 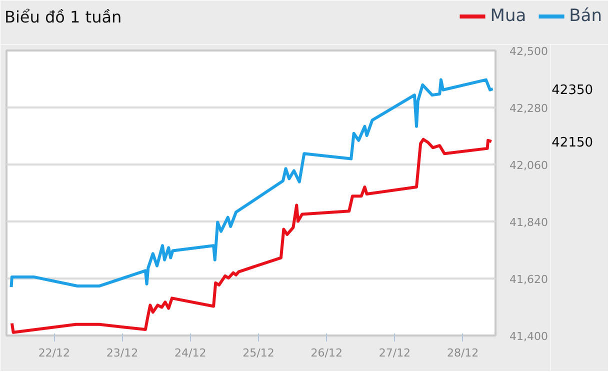 What do you see at coordinates (462, 353) in the screenshot?
I see `x-tick-label: 28/12` at bounding box center [462, 353].